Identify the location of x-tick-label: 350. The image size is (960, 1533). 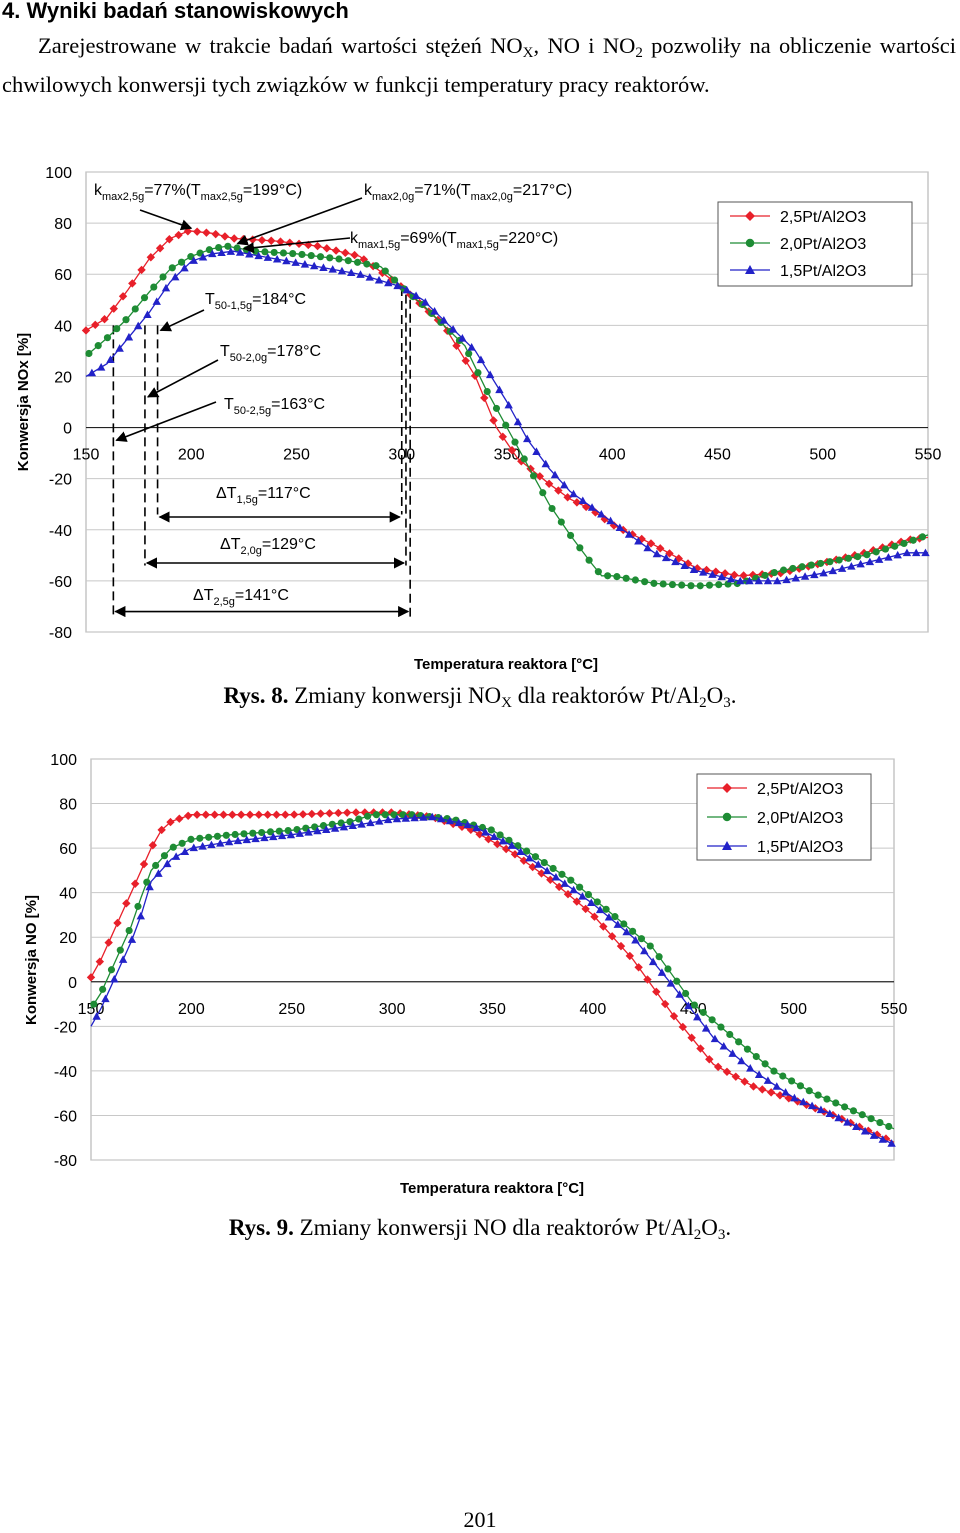
(492, 1009).